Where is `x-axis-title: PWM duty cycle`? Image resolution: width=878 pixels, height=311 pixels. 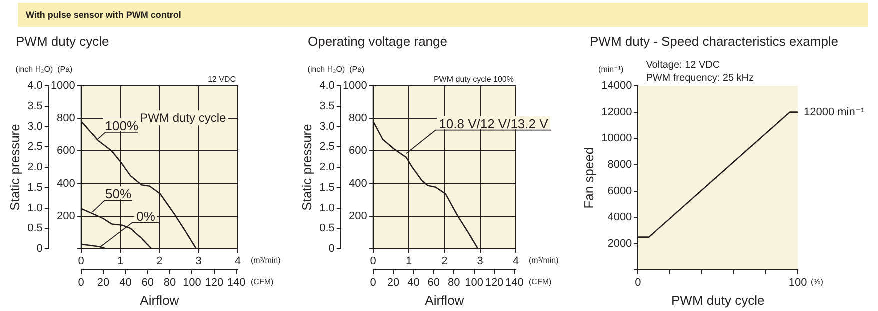
x-axis-title: PWM duty cycle is located at coordinates (718, 300).